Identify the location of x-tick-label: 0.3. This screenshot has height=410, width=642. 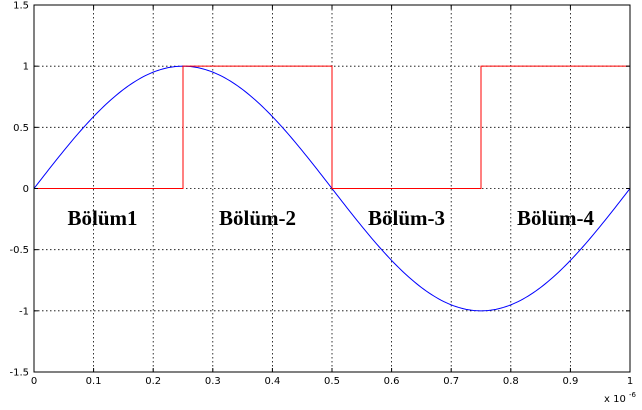
(213, 381).